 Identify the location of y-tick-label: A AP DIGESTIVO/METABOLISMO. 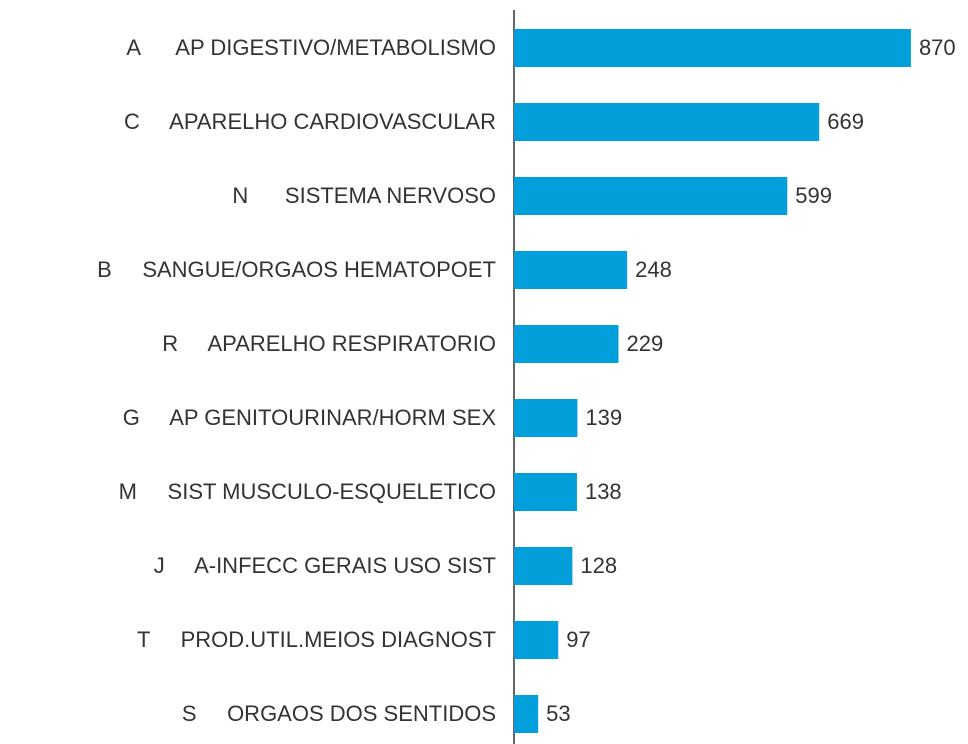
(311, 47).